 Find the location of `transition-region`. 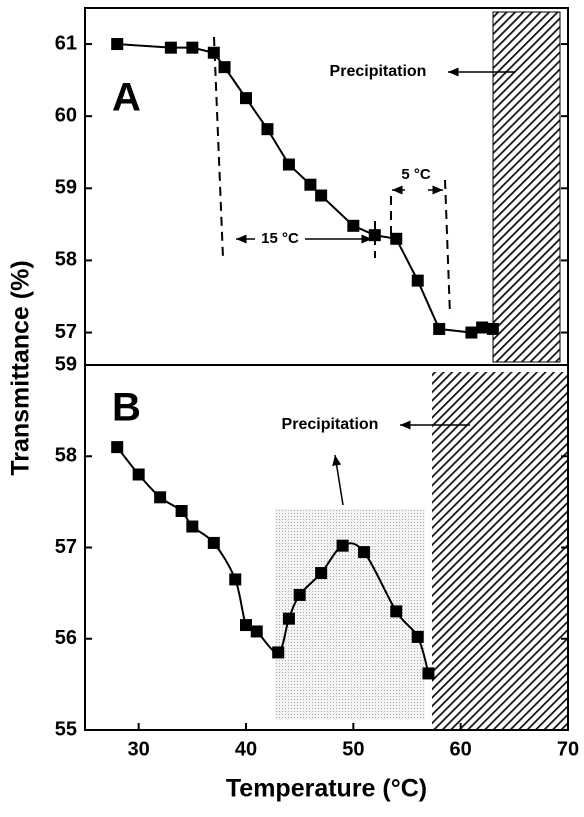

transition-region is located at coordinates (350, 614).